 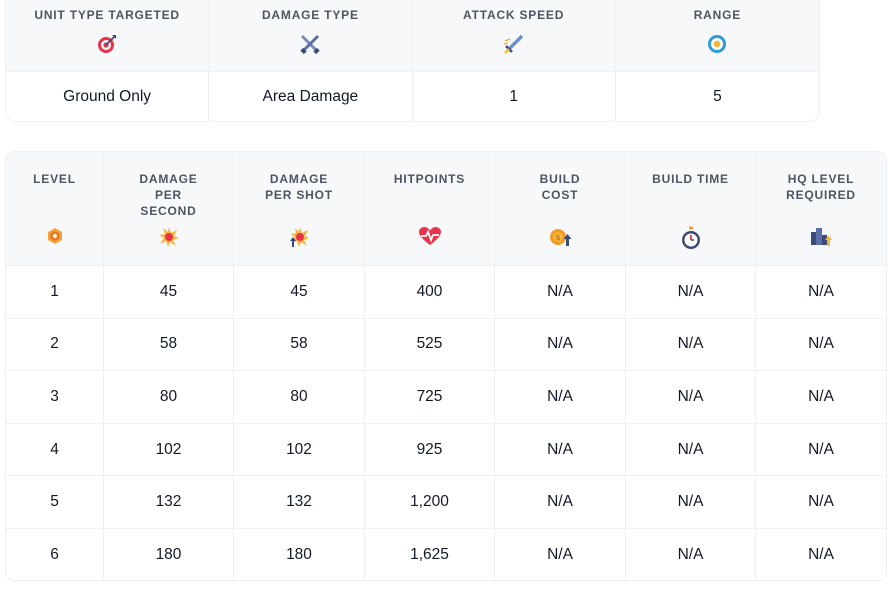 I want to click on damage-per-shot-cell: 180, so click(x=299, y=553).